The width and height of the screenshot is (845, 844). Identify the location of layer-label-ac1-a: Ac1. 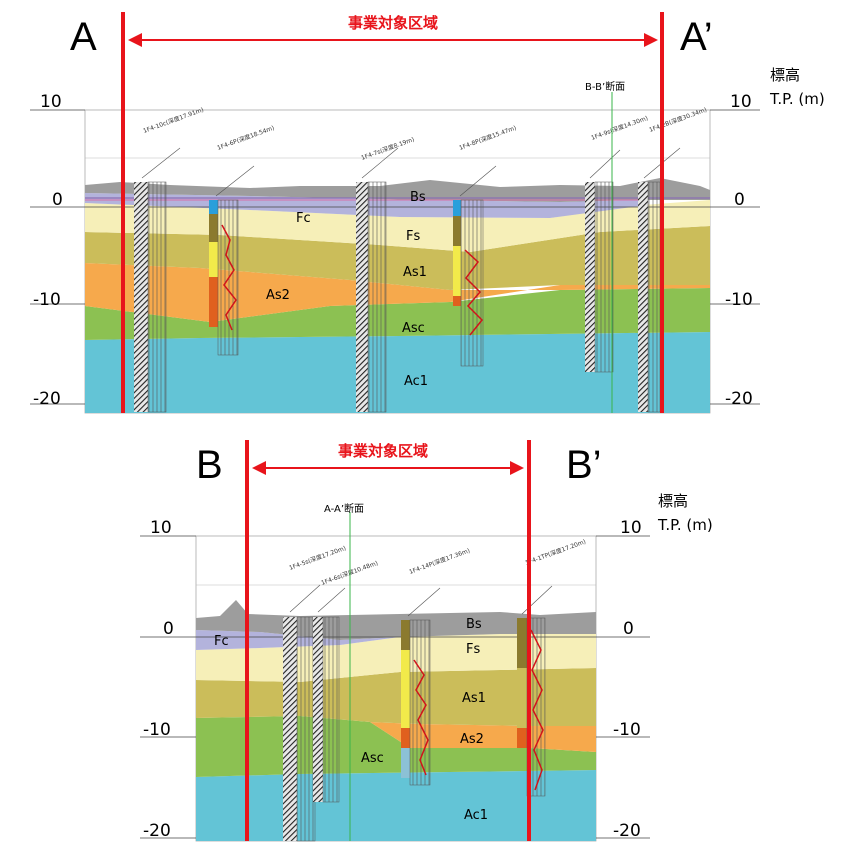
(416, 381).